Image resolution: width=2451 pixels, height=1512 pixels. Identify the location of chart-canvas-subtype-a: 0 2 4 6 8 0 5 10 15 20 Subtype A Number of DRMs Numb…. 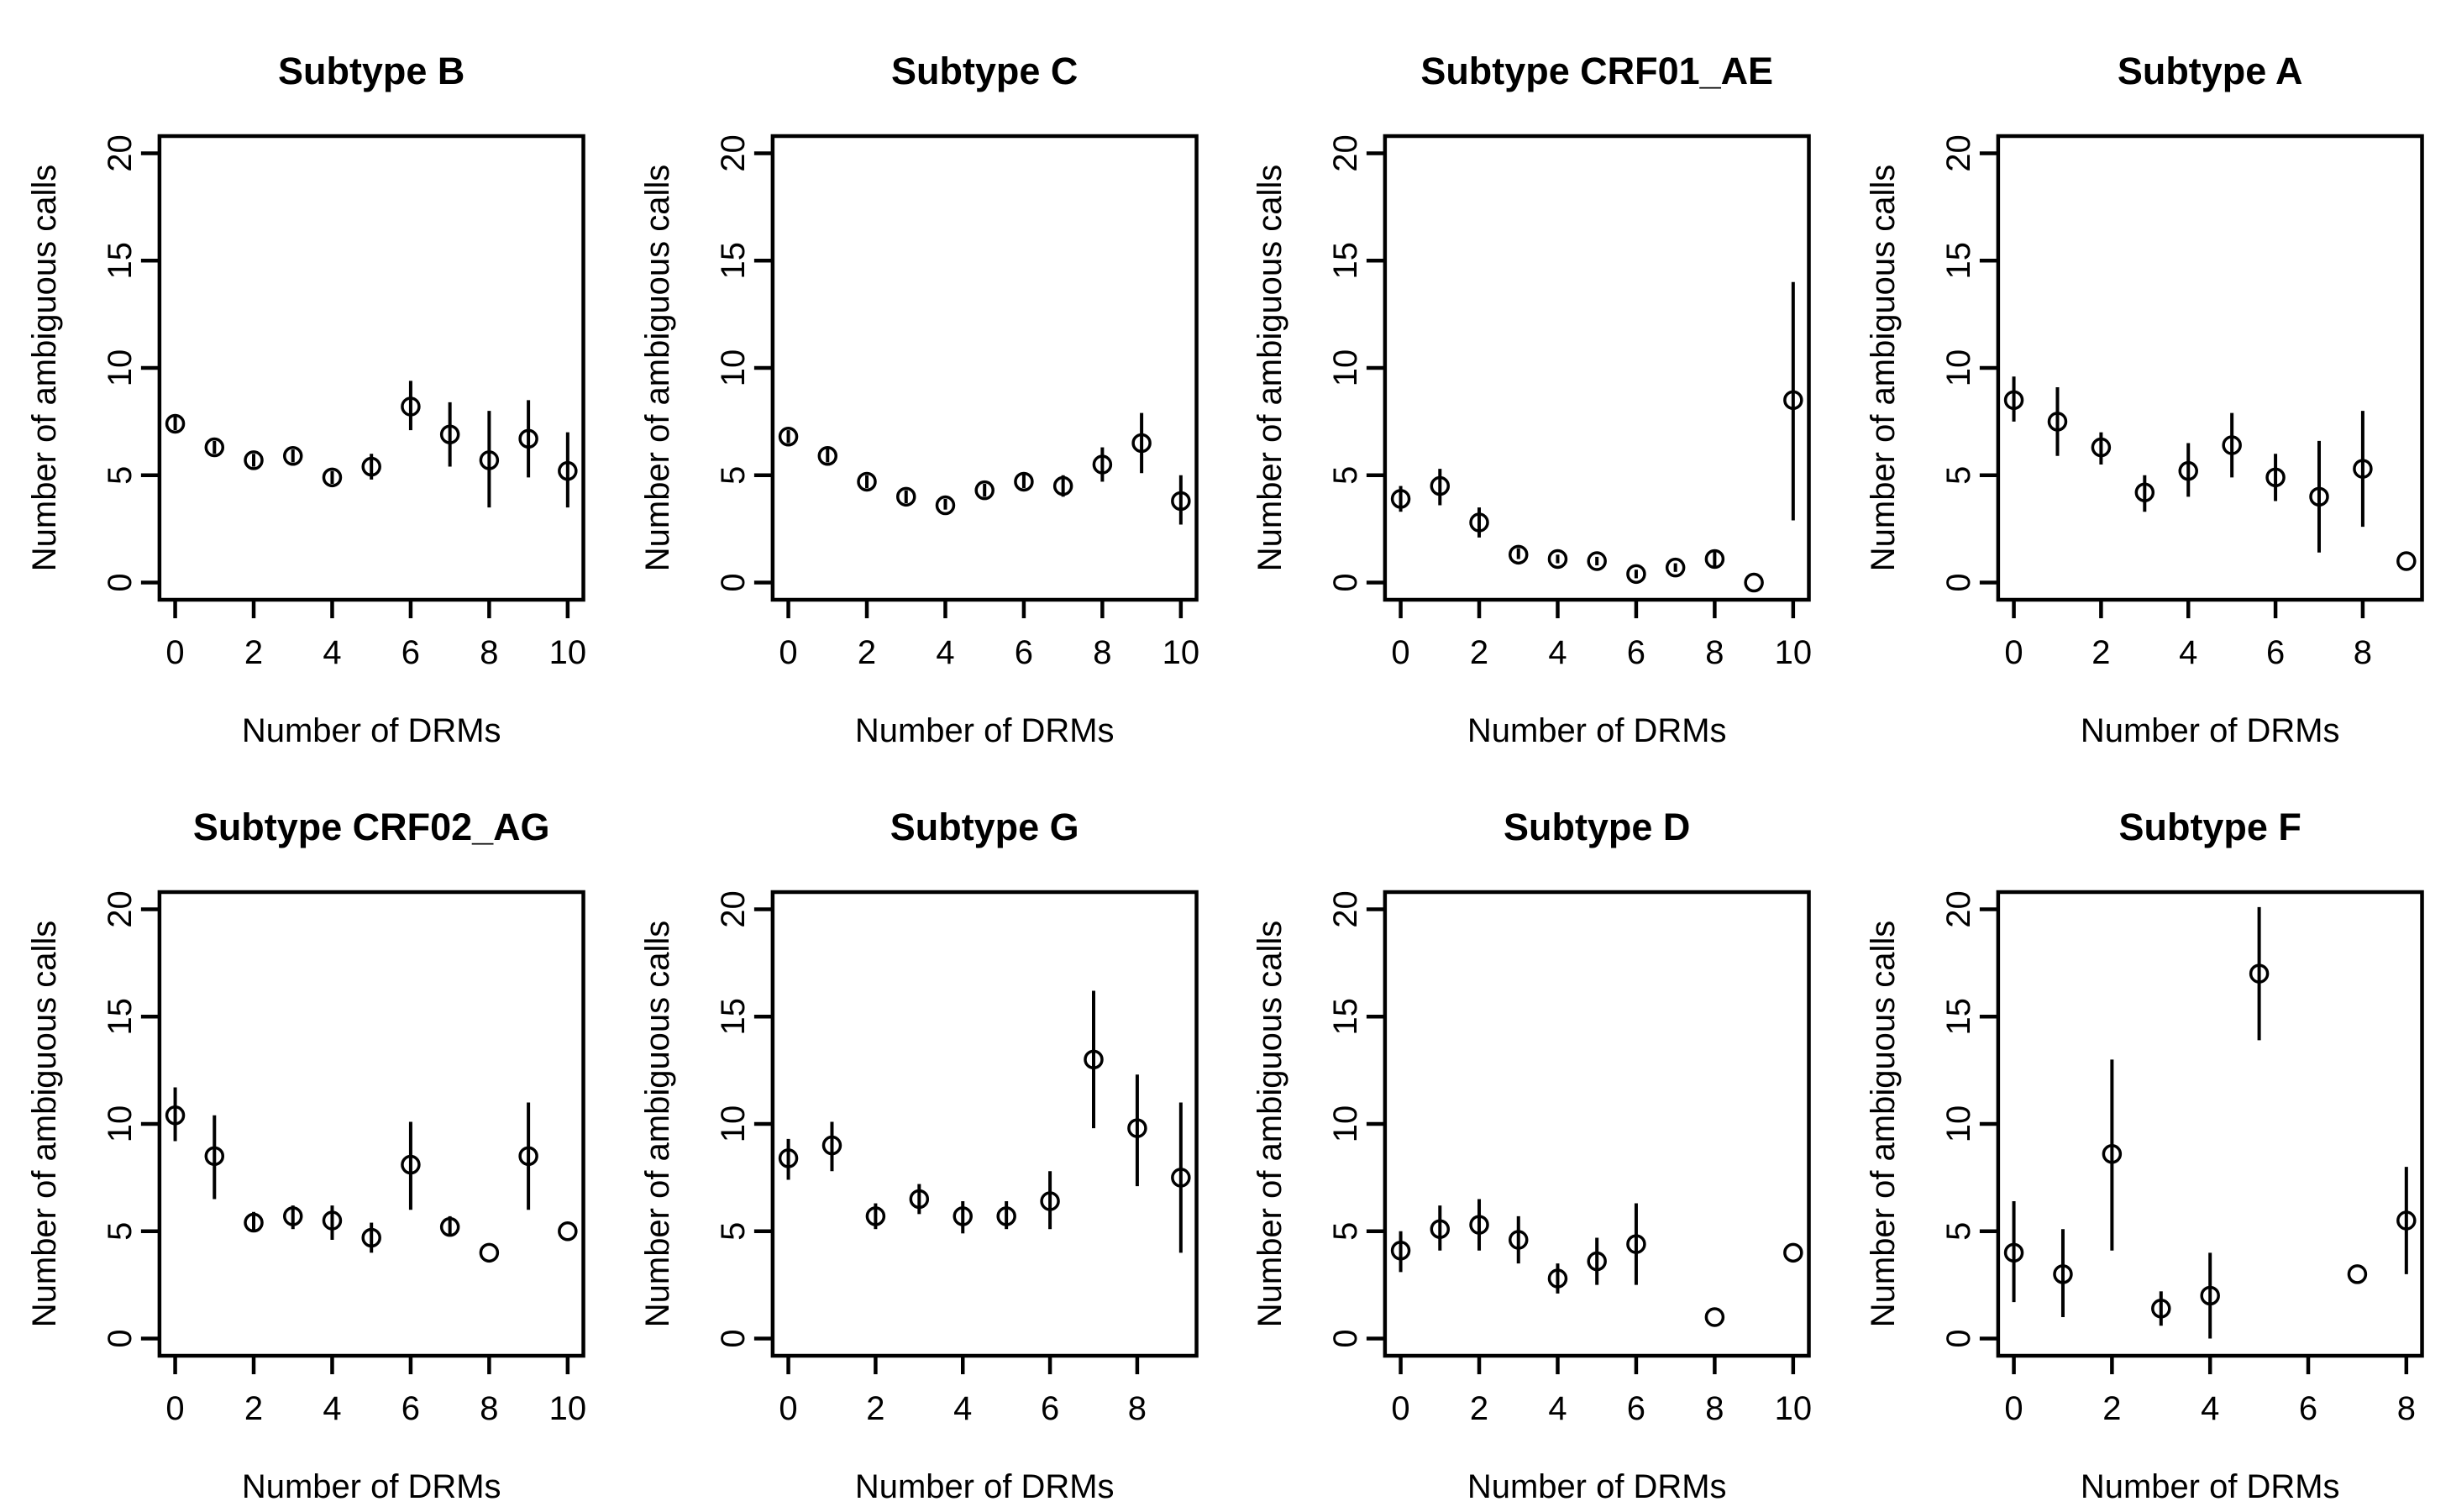
(2144, 399).